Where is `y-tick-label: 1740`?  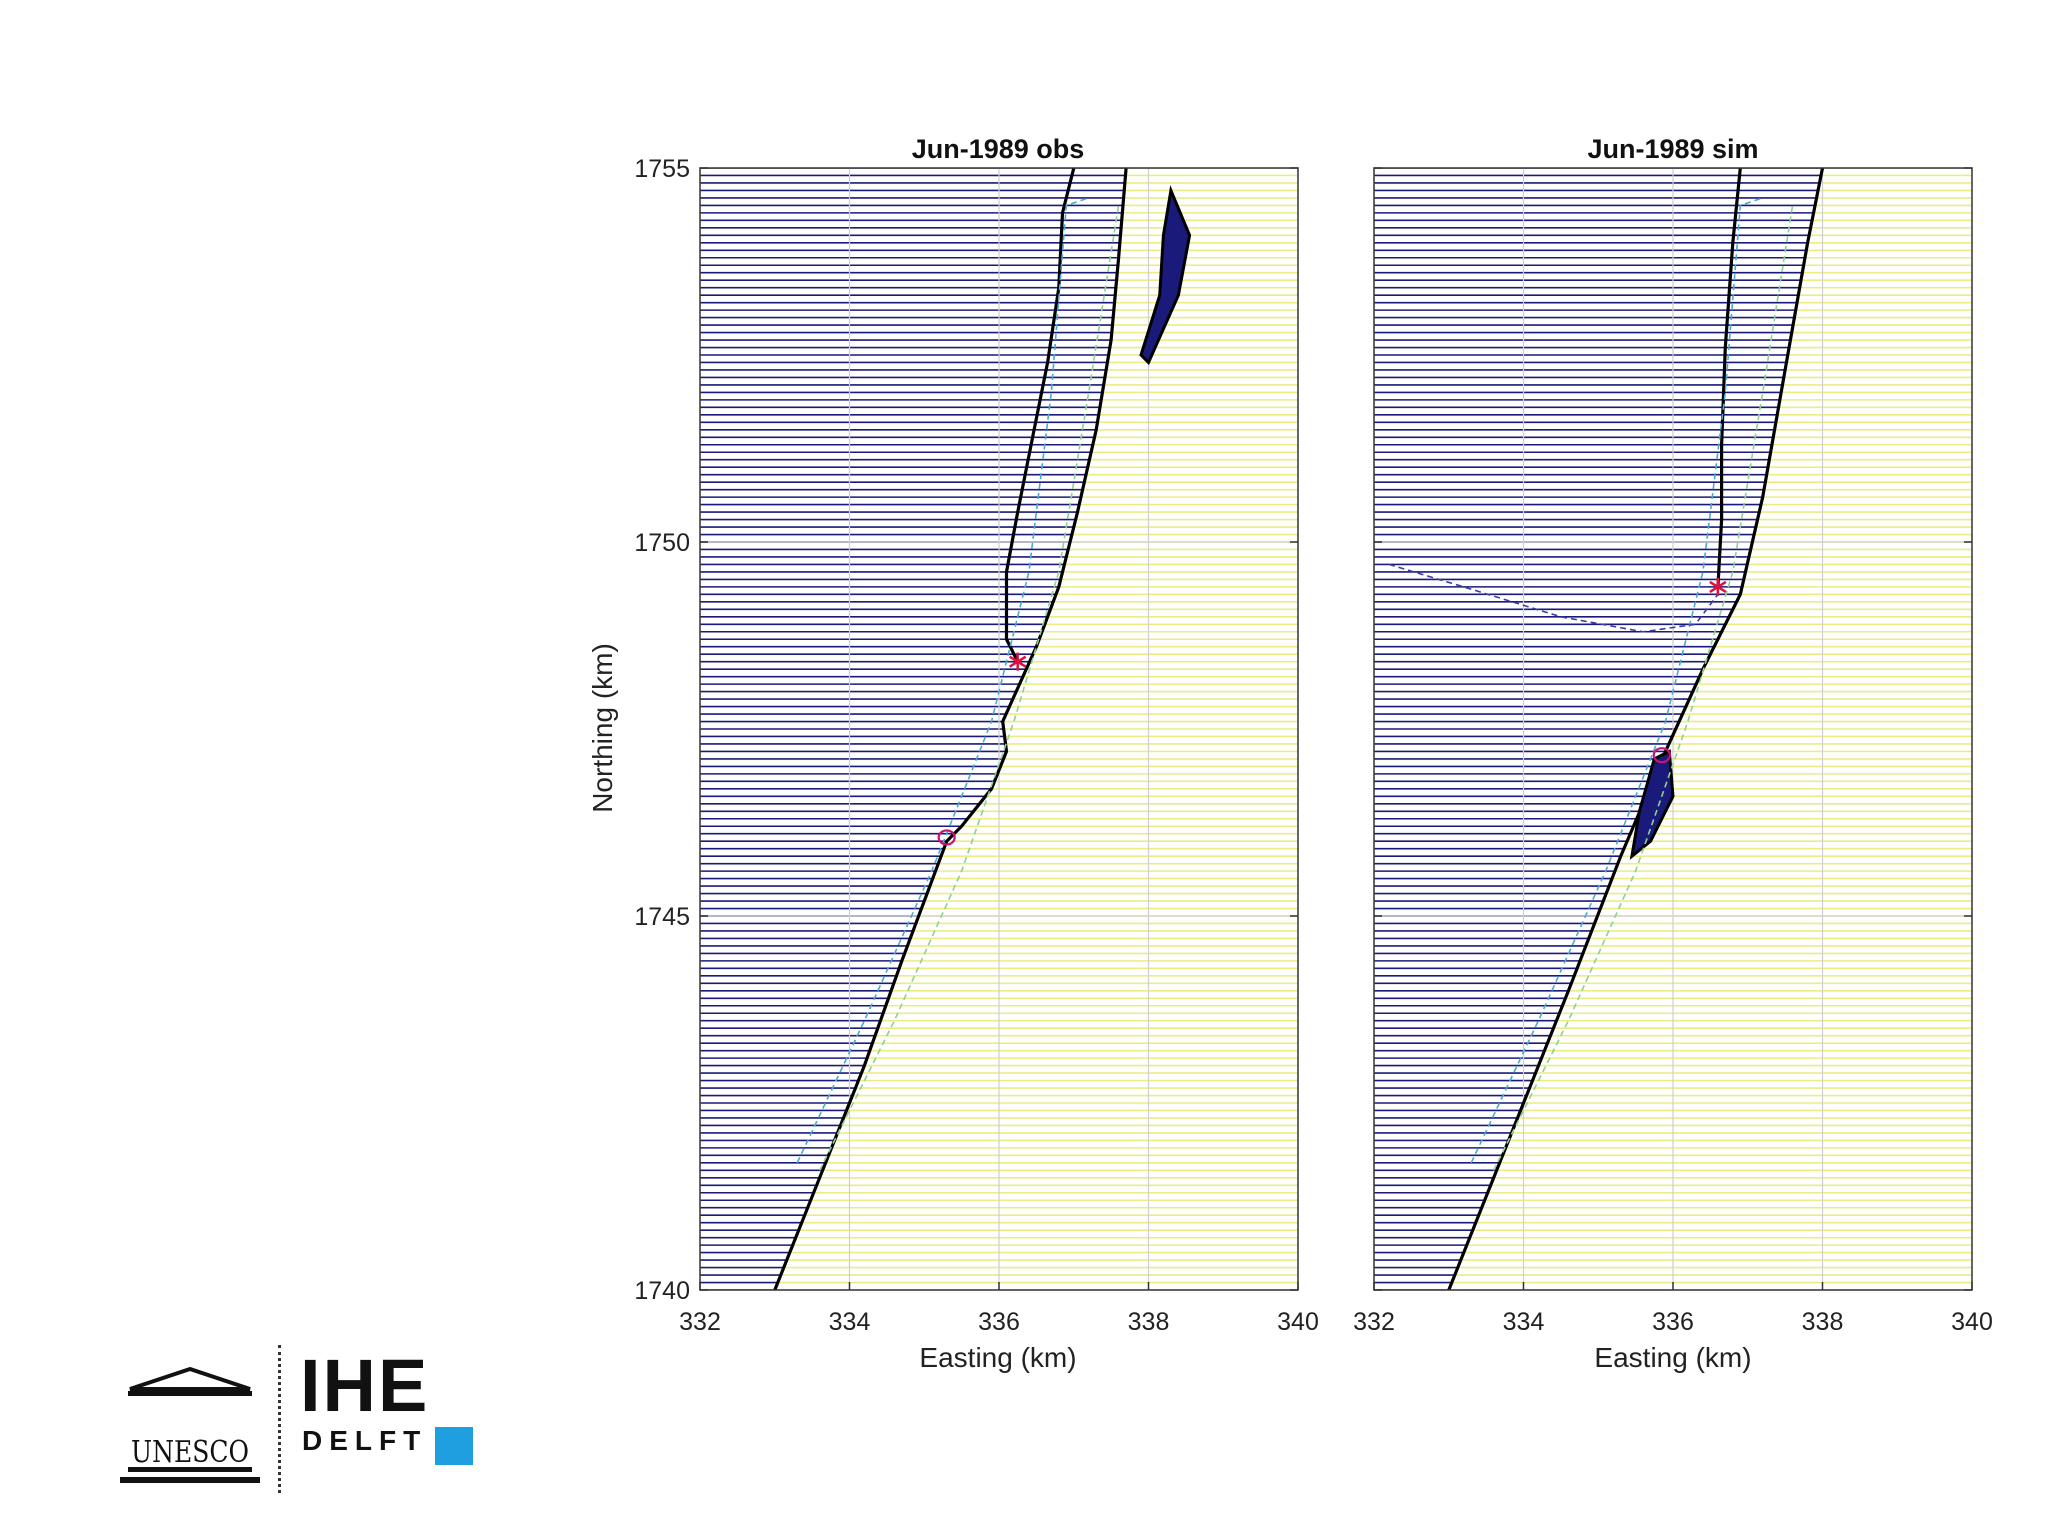
y-tick-label: 1740 is located at coordinates (662, 1291).